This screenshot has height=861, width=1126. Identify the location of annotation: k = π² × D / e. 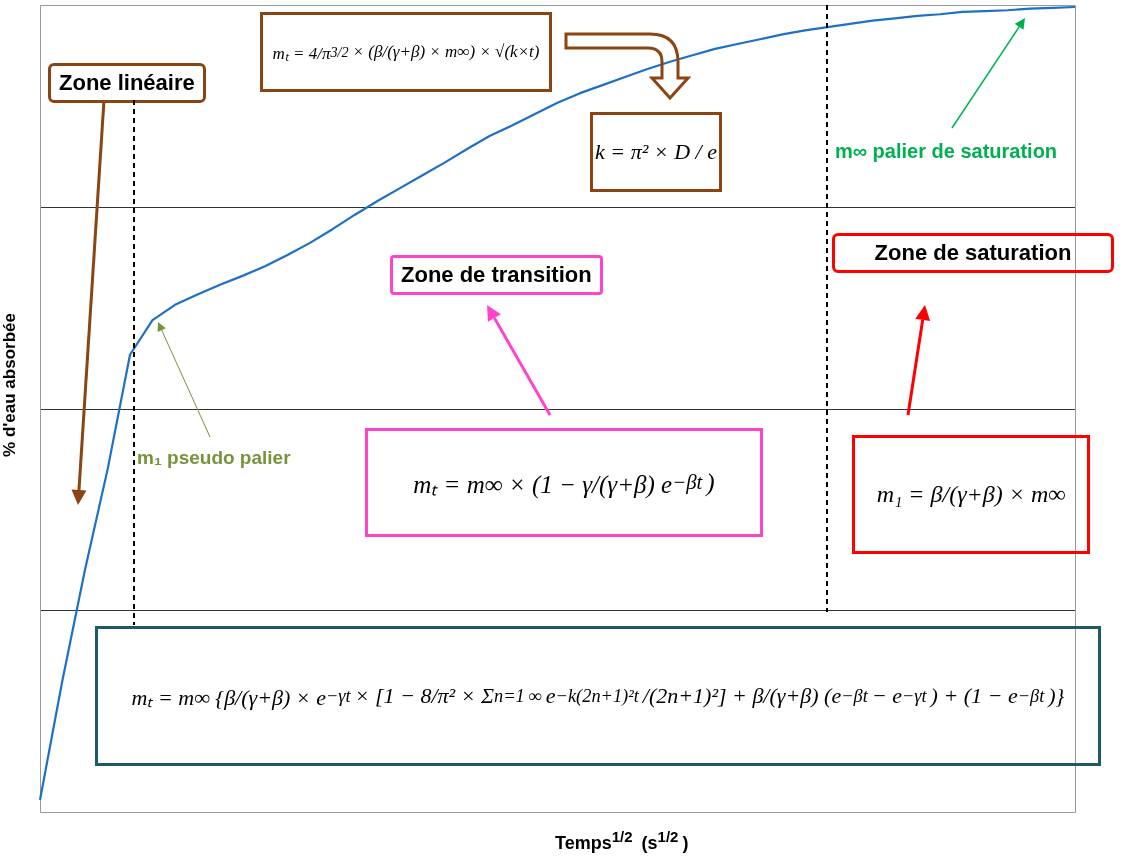
(656, 152).